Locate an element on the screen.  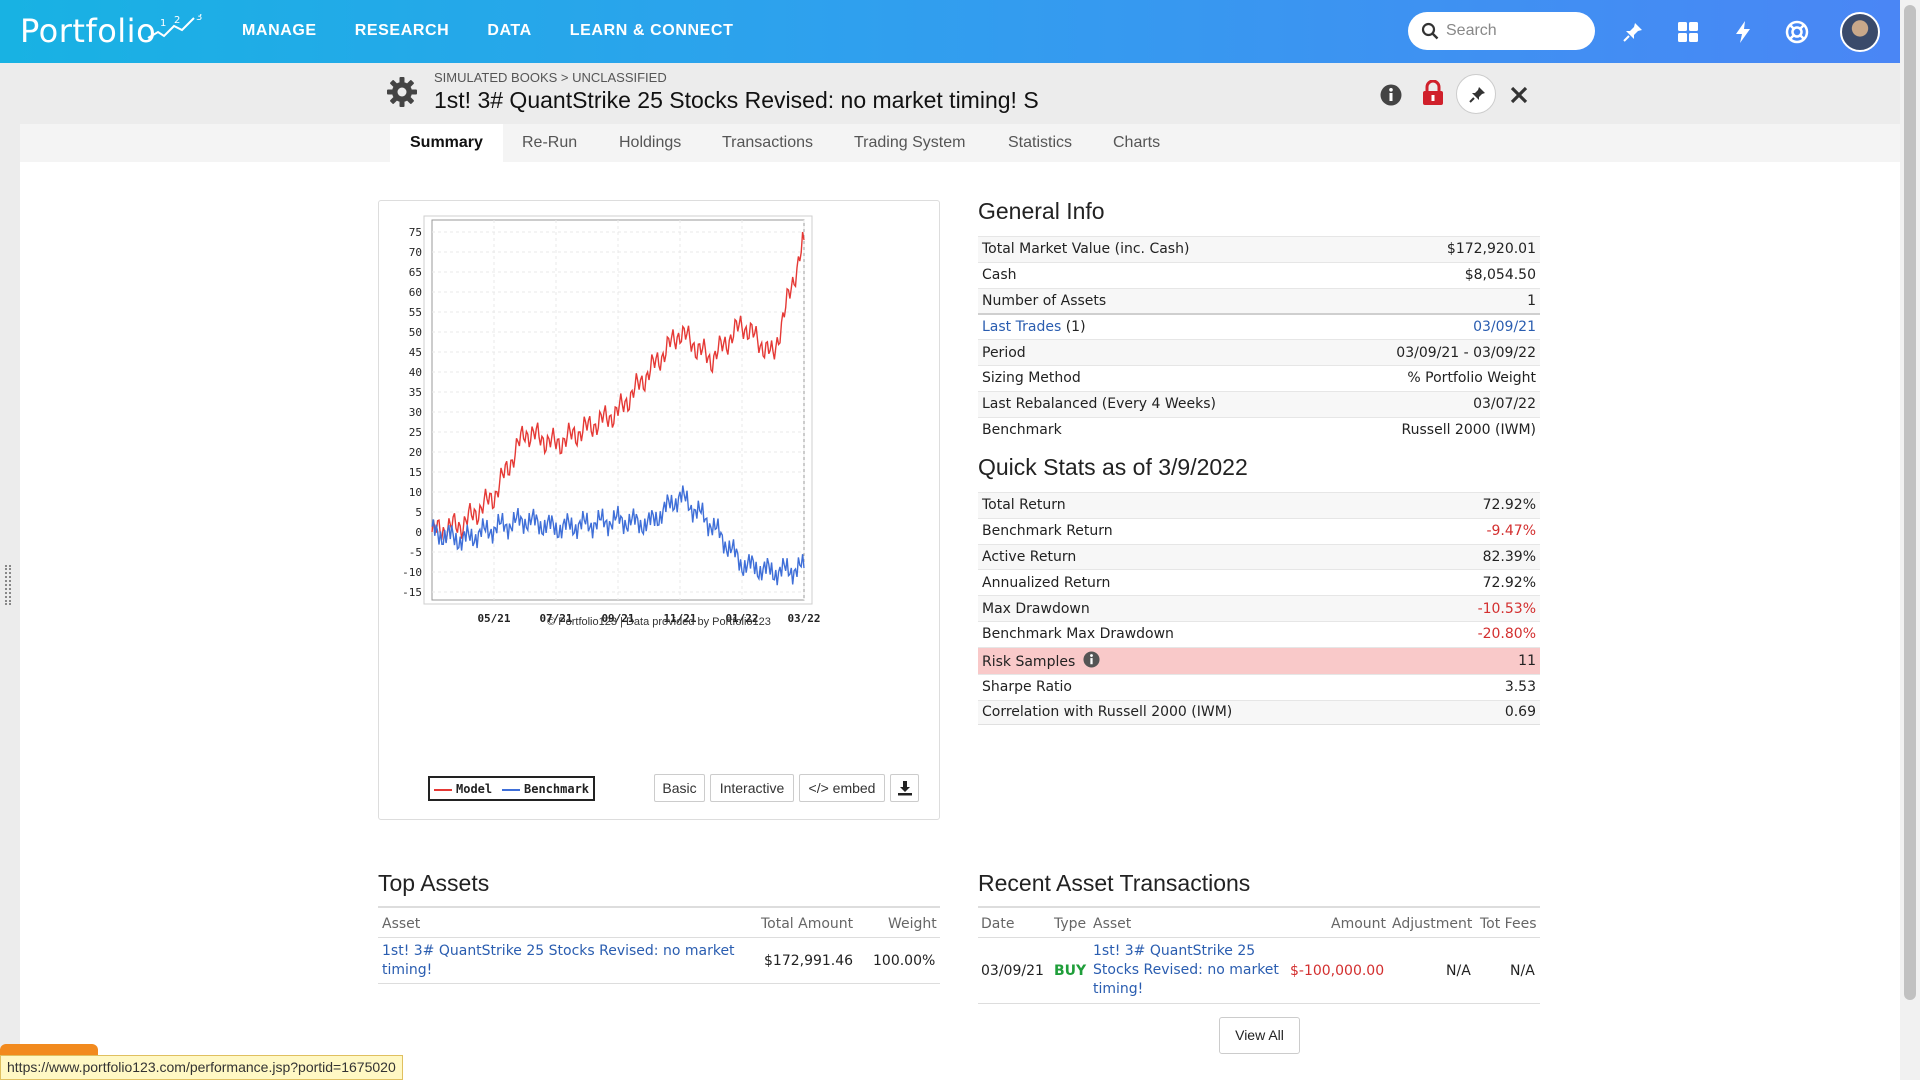
qs-value: 72.92% is located at coordinates (1509, 582).